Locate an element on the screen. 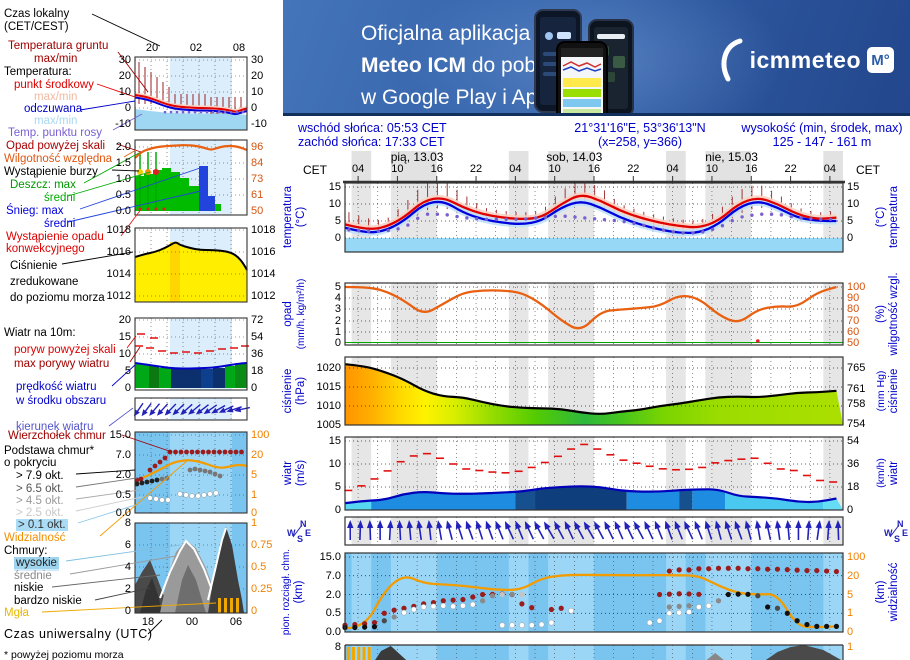  coords-text: 21°31'16"E, 53°36'13"N is located at coordinates (640, 128).